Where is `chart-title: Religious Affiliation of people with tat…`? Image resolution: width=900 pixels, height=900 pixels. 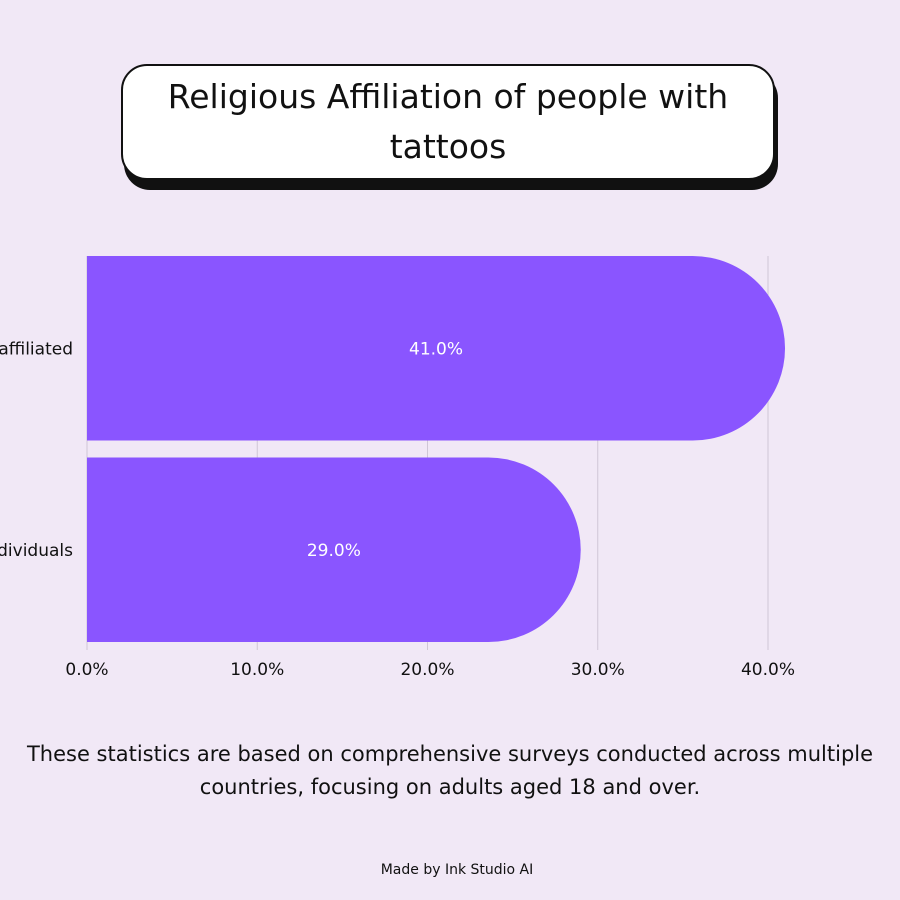 chart-title: Religious Affiliation of people with tat… is located at coordinates (448, 121).